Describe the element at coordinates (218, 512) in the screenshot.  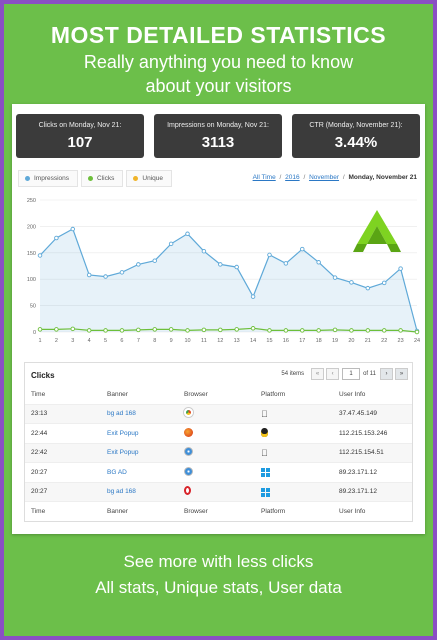
I see `table-footer-row: Time Banner Browser Platform User Info` at that location.